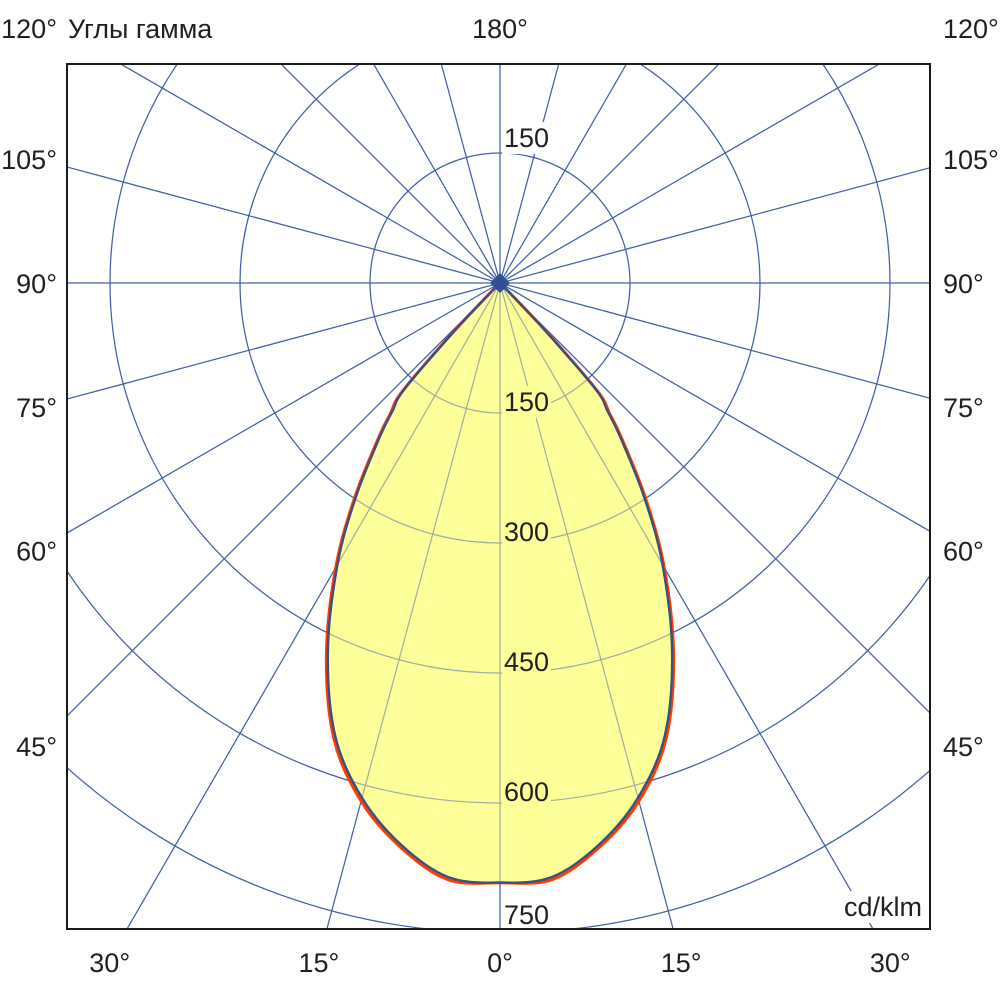 The image size is (1000, 1000). What do you see at coordinates (29, 29) in the screenshot?
I see `gamma-label-left: 120°` at bounding box center [29, 29].